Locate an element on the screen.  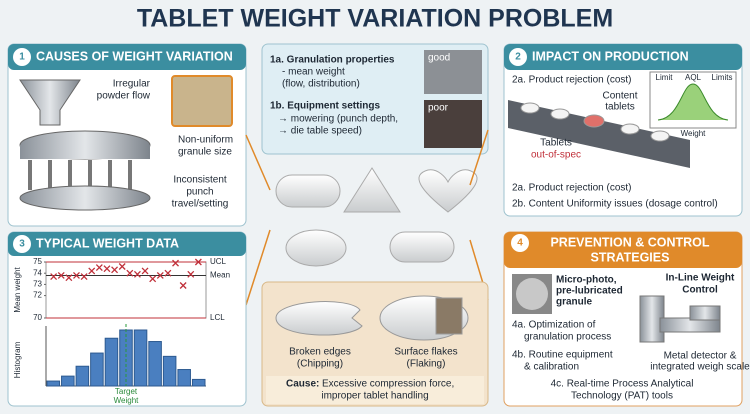
y-tick-label: 72 is located at coordinates (37, 295).